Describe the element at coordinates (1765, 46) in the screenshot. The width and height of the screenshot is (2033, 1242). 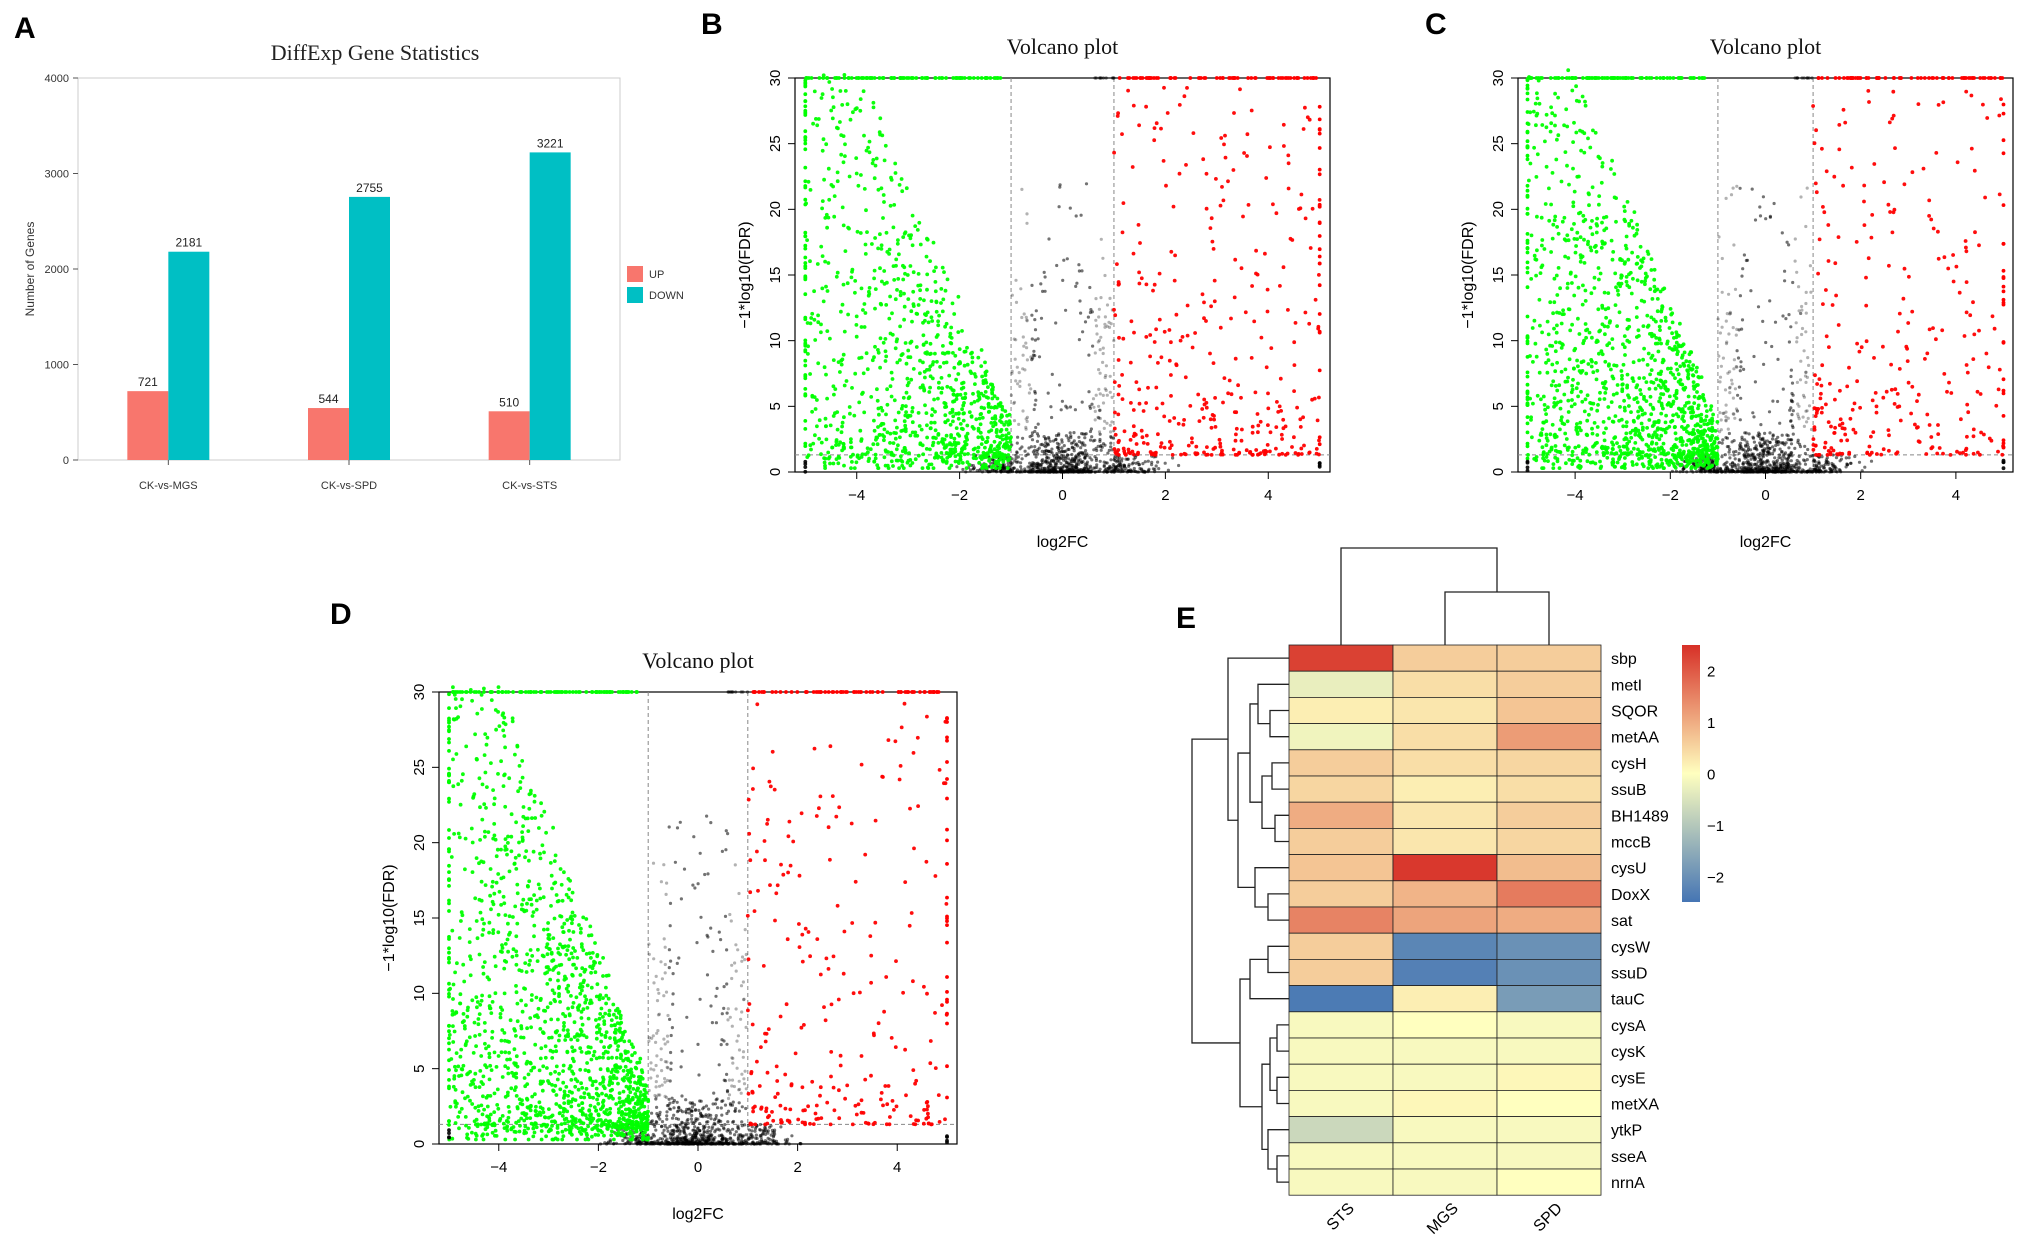
I see `volcano-title: Volcano plot` at that location.